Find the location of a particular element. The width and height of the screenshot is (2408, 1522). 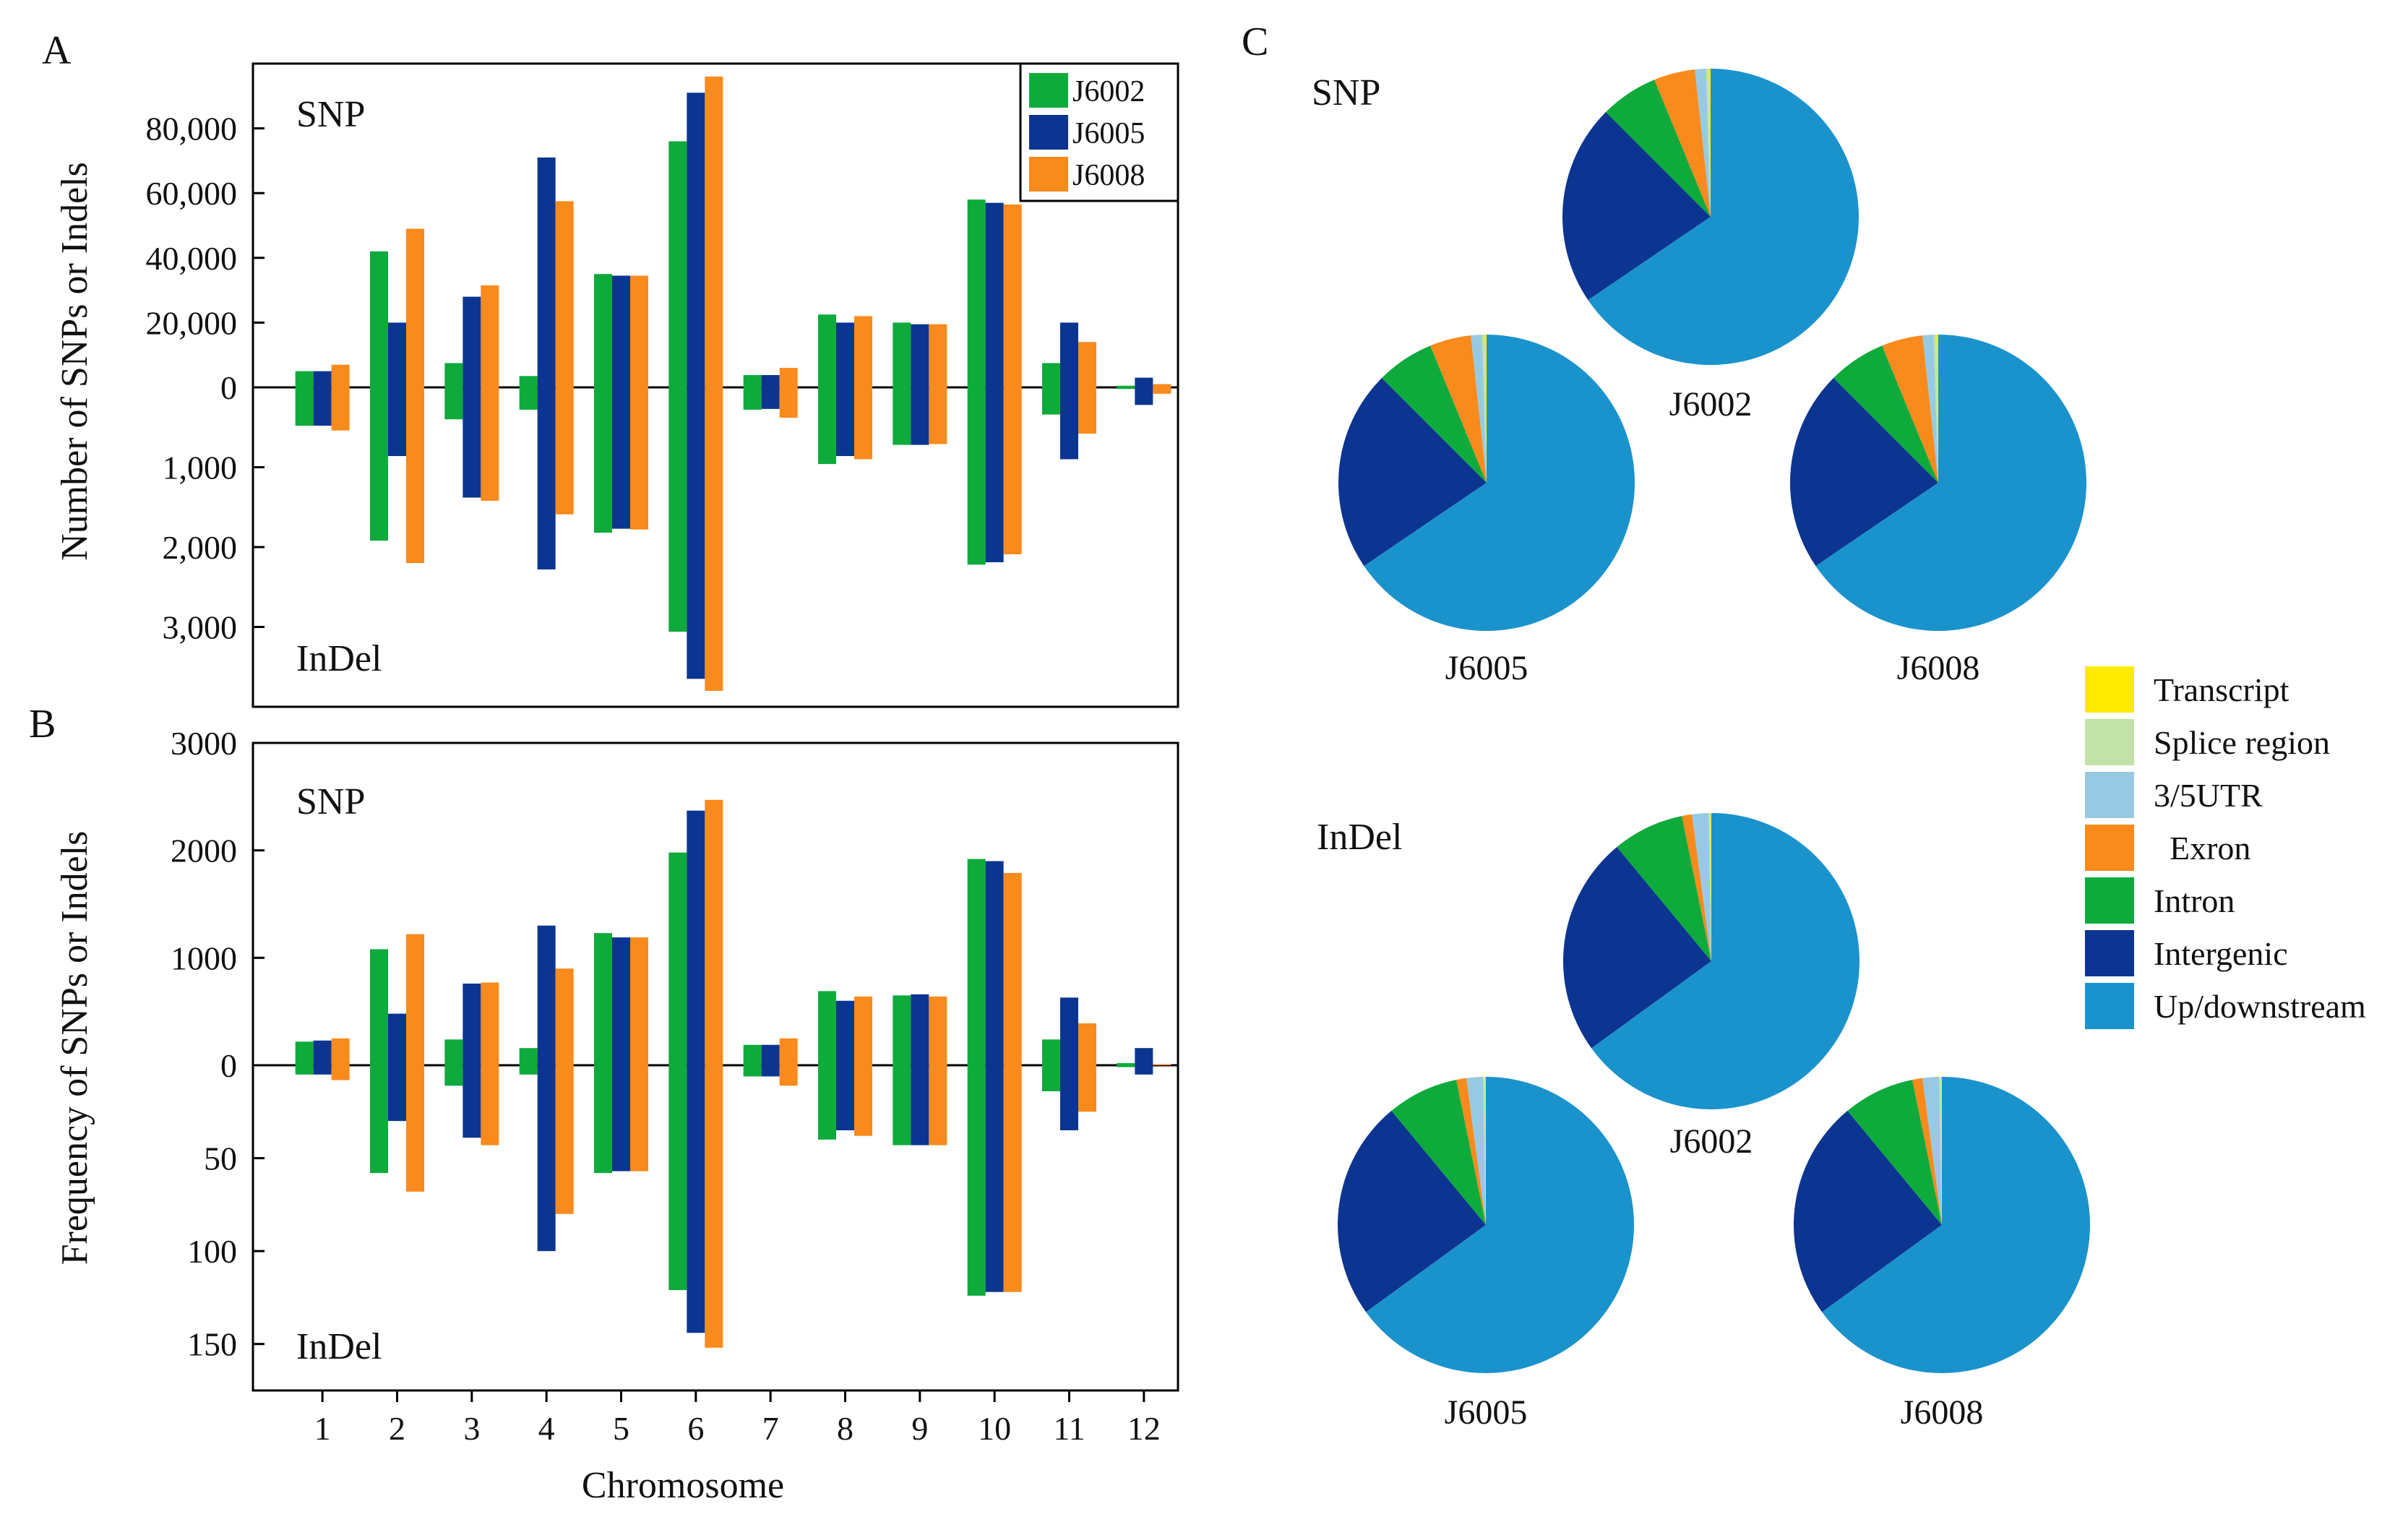

a-bar-indel-j6005-chr6 is located at coordinates (696, 533).